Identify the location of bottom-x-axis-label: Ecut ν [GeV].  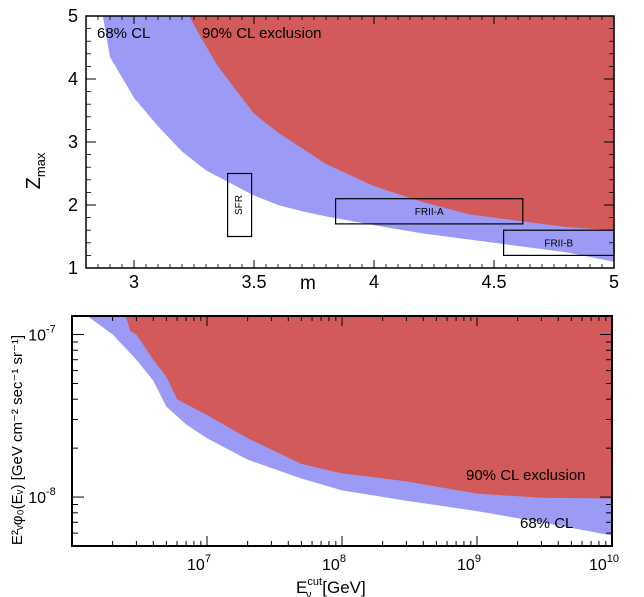
(331, 586).